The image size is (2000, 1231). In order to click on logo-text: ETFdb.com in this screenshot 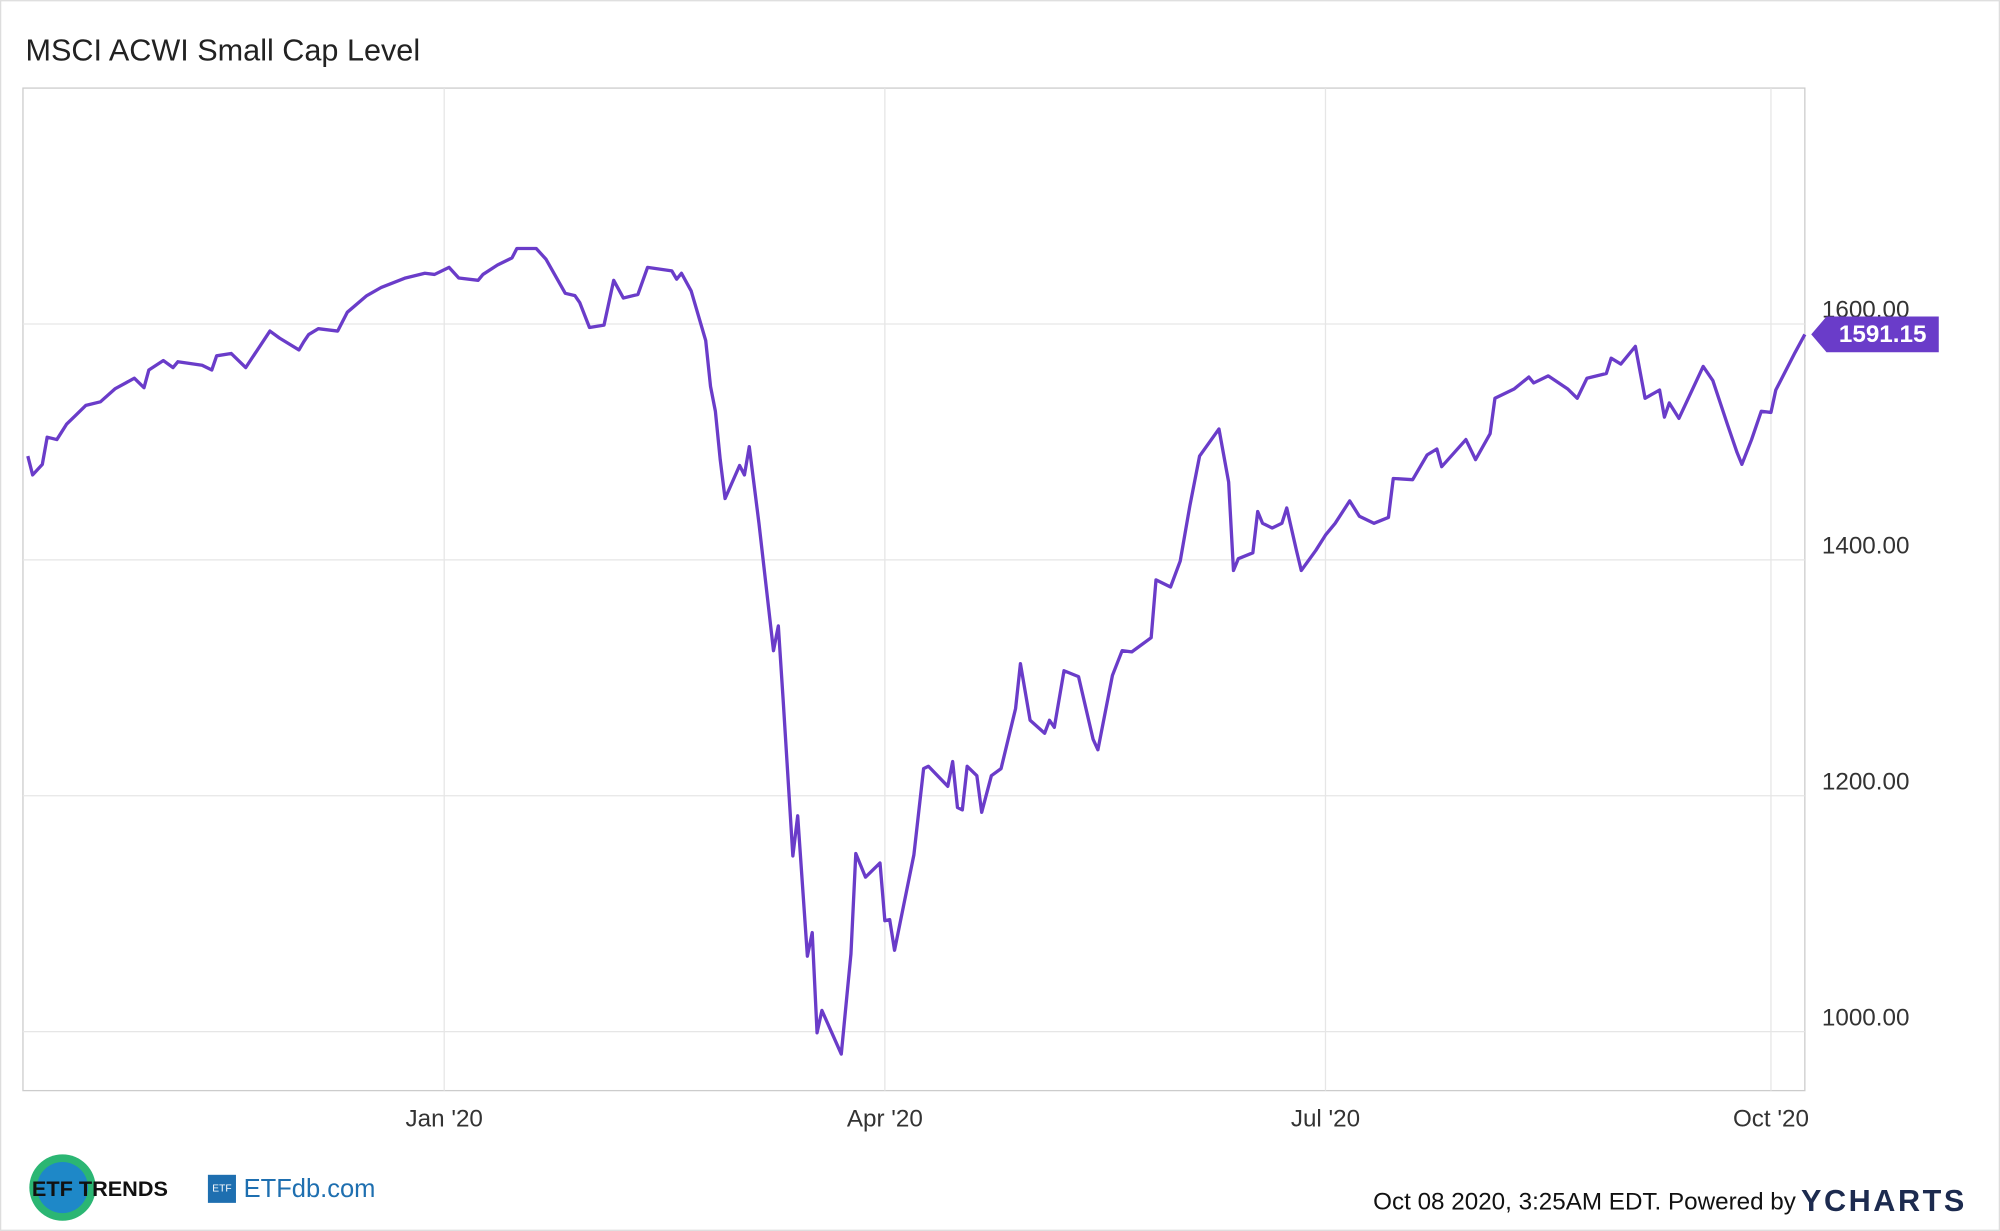, I will do `click(310, 1189)`.